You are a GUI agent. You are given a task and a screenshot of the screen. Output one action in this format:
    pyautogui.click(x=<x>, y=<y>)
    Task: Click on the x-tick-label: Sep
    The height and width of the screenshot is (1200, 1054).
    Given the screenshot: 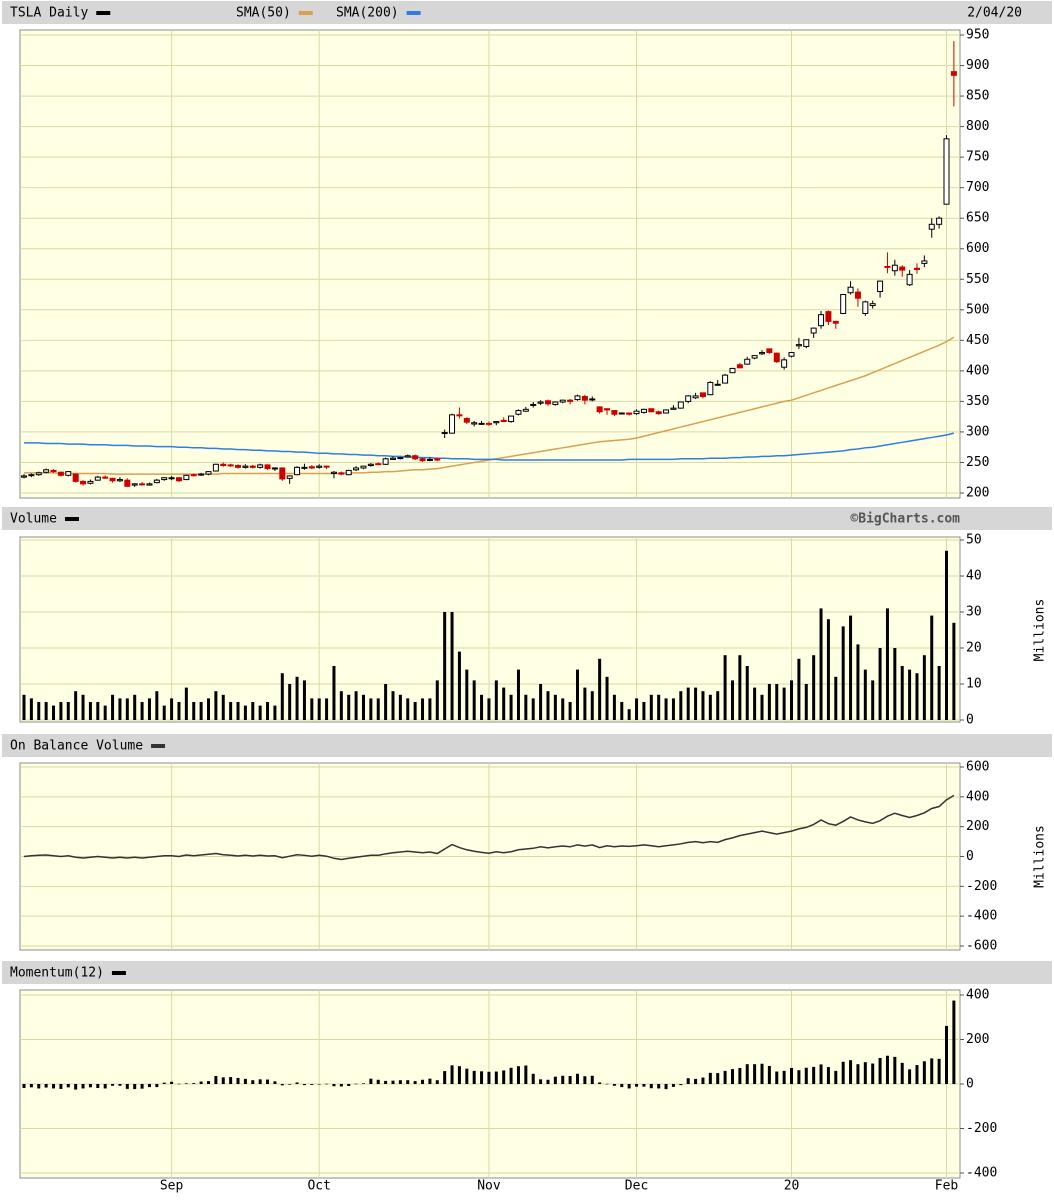 What is the action you would take?
    pyautogui.click(x=172, y=1186)
    